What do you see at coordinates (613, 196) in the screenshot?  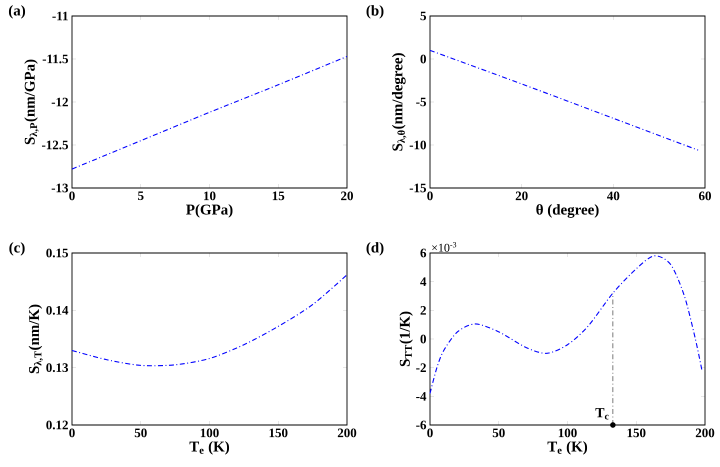 I see `x-tick-label: 40` at bounding box center [613, 196].